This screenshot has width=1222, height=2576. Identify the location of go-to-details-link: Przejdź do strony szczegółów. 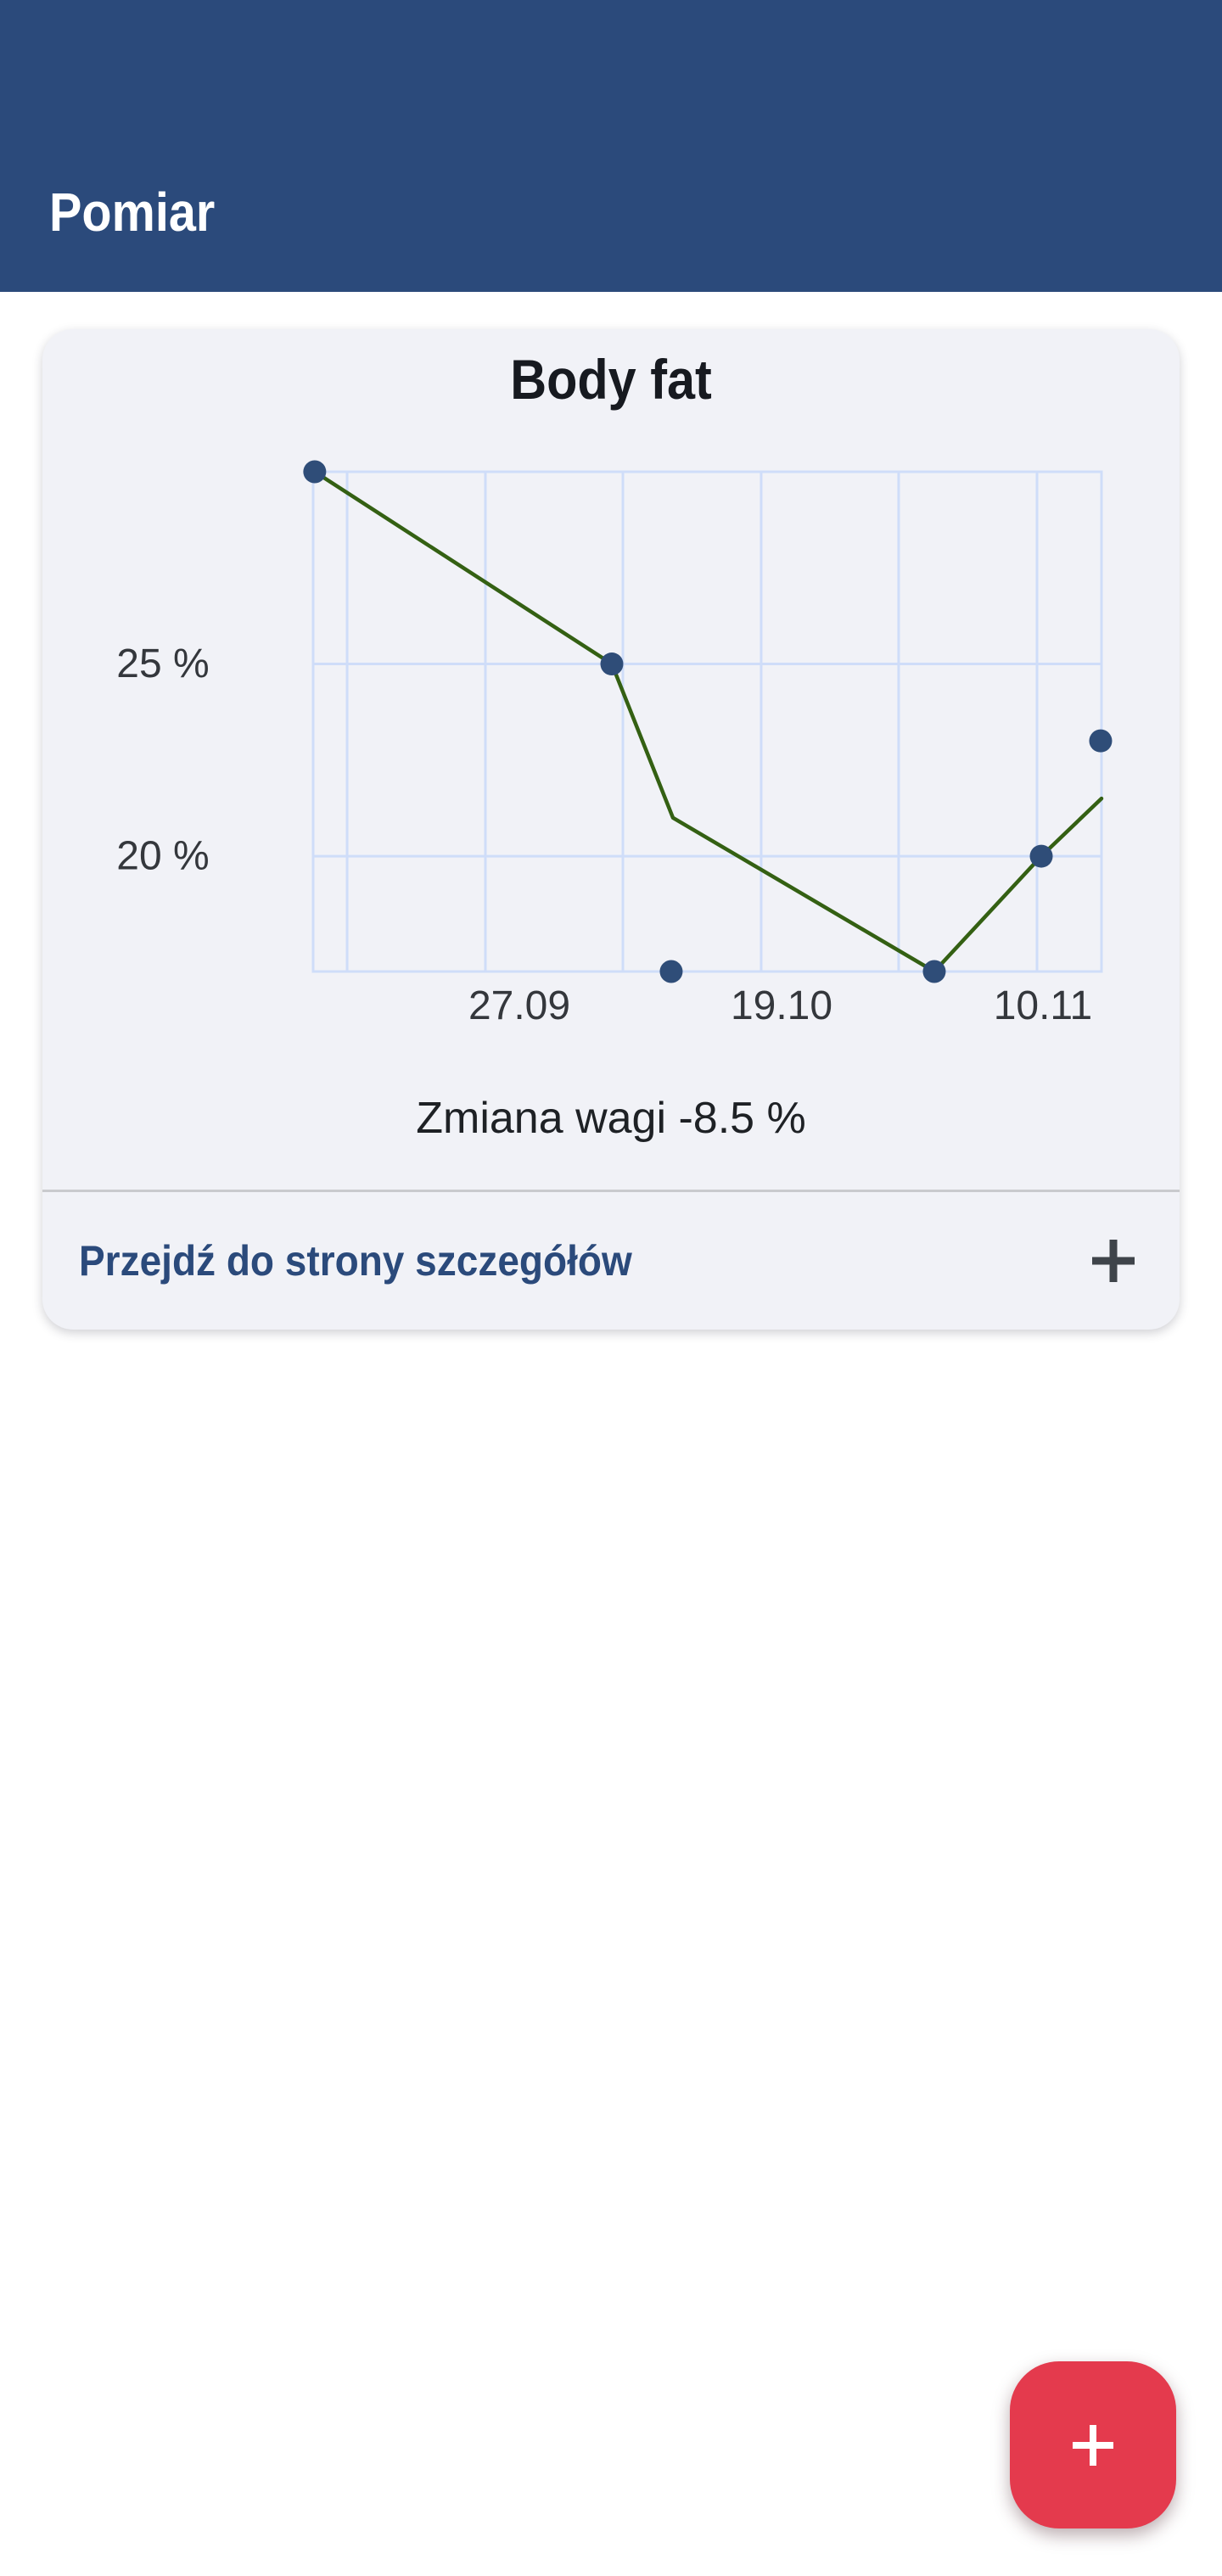
(355, 1261).